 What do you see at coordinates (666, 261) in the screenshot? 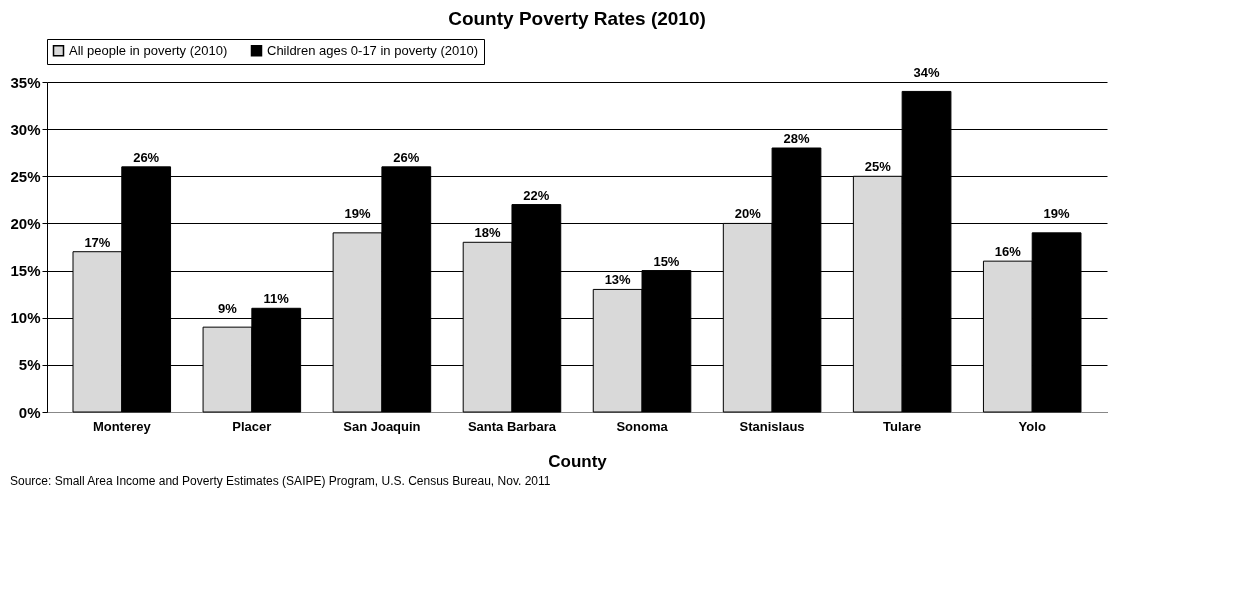
I see `data-label: 15%` at bounding box center [666, 261].